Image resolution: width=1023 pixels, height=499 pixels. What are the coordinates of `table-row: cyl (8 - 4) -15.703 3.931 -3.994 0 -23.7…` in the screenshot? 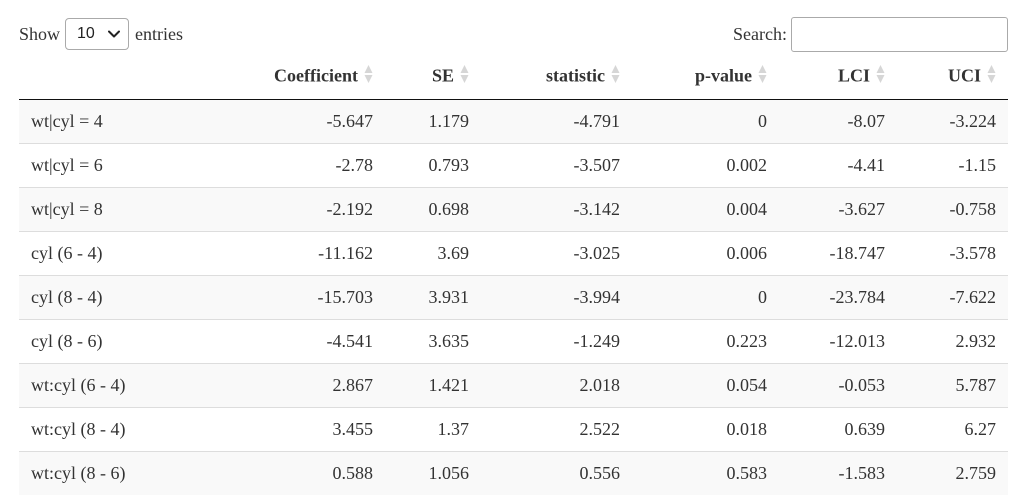 It's located at (513, 296).